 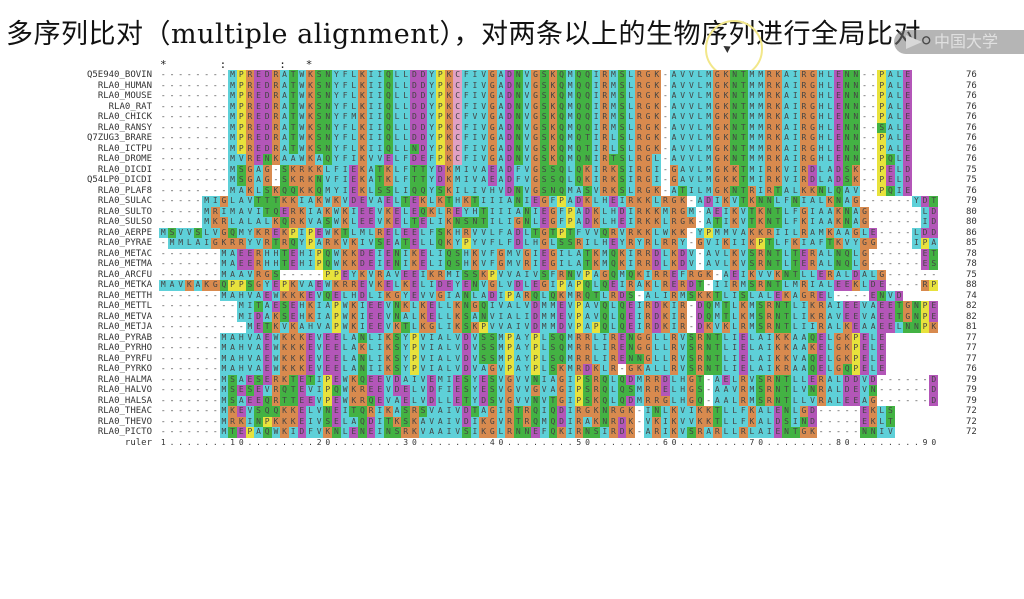 What do you see at coordinates (535, 243) in the screenshot?
I see `residue: H` at bounding box center [535, 243].